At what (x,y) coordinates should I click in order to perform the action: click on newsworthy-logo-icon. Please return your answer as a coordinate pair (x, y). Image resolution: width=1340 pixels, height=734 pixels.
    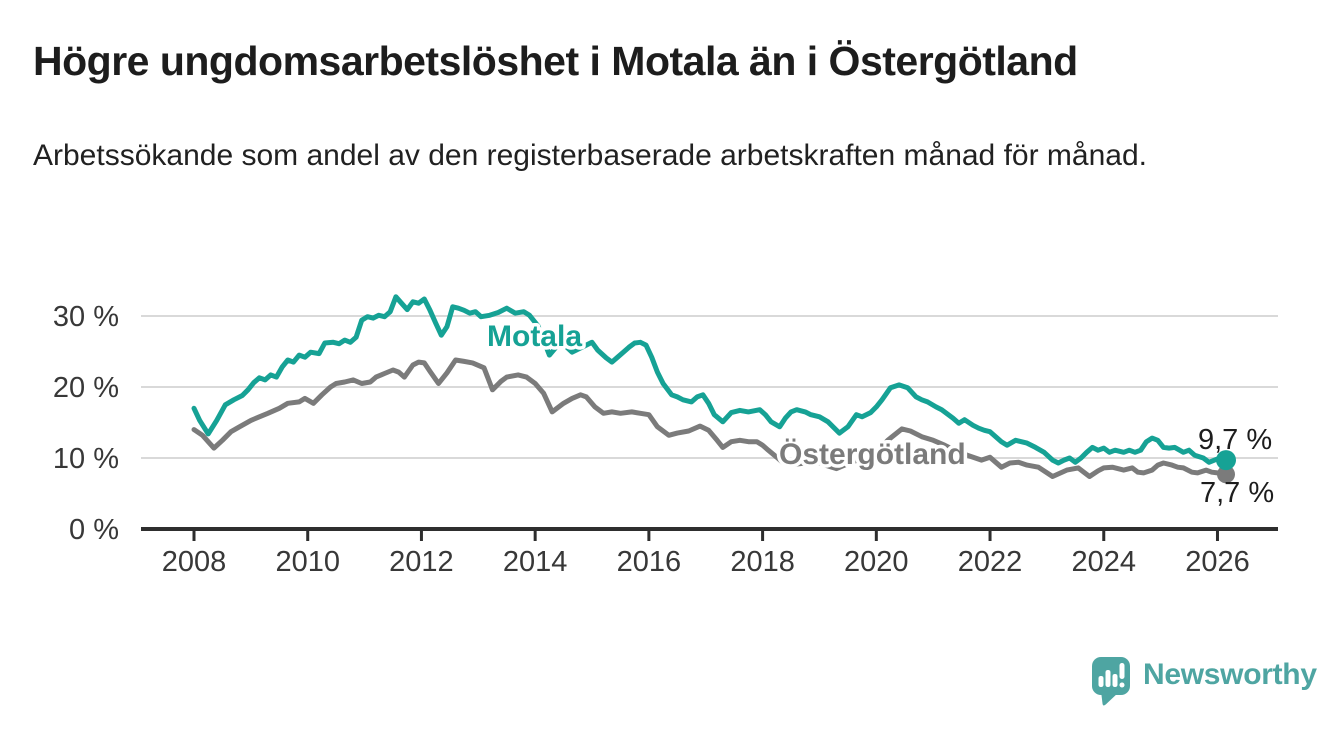
    Looking at the image, I should click on (1111, 681).